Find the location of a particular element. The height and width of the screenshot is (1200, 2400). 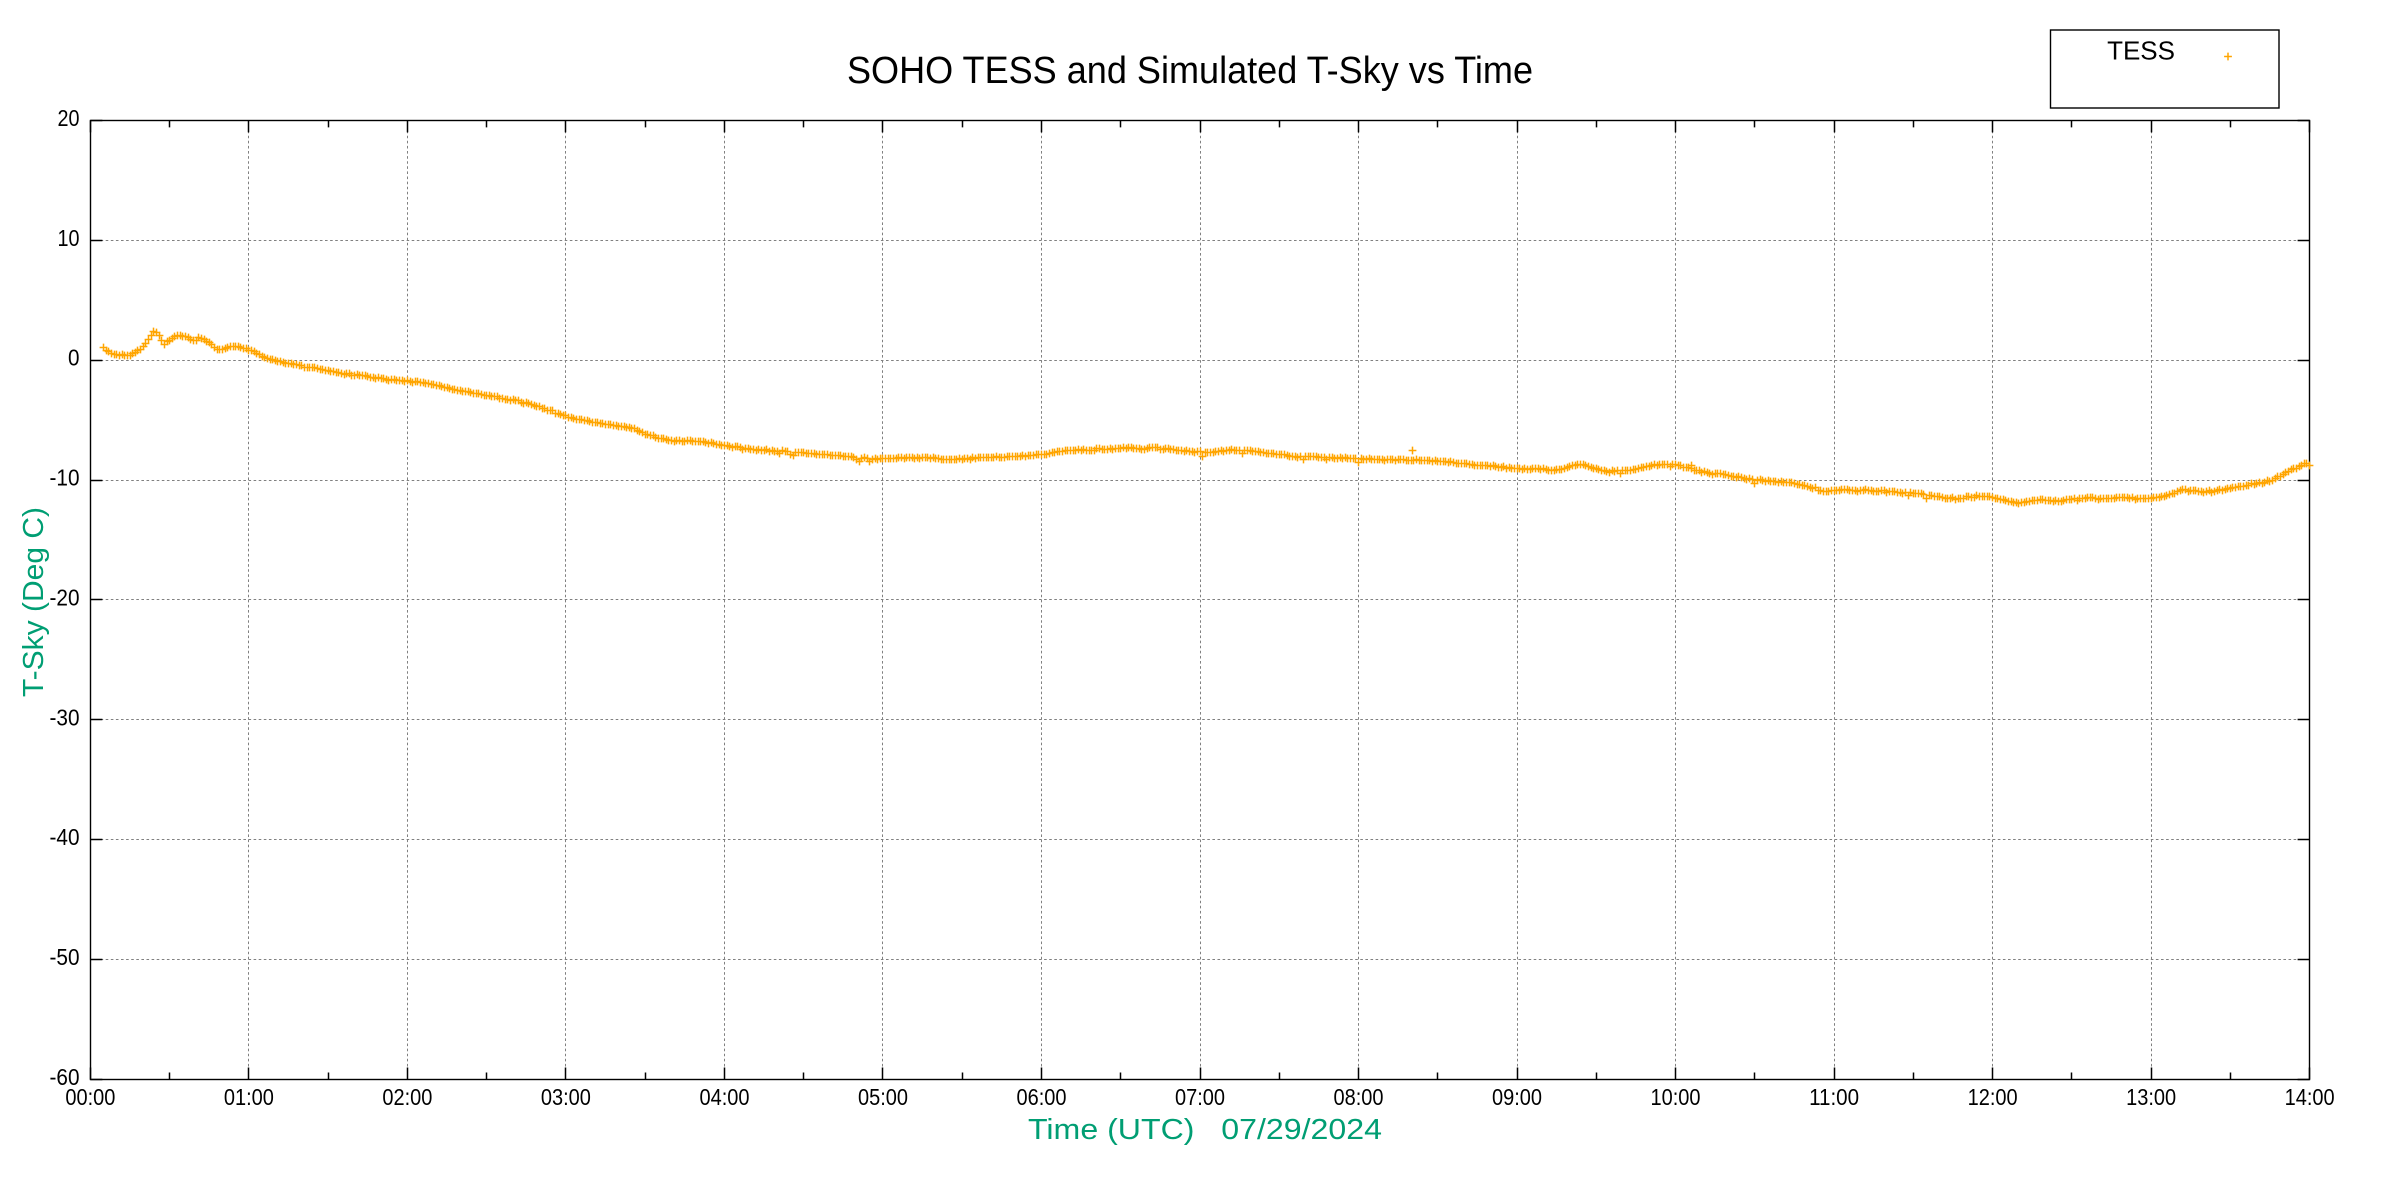

svg-text: 08:00 is located at coordinates (1359, 1097).